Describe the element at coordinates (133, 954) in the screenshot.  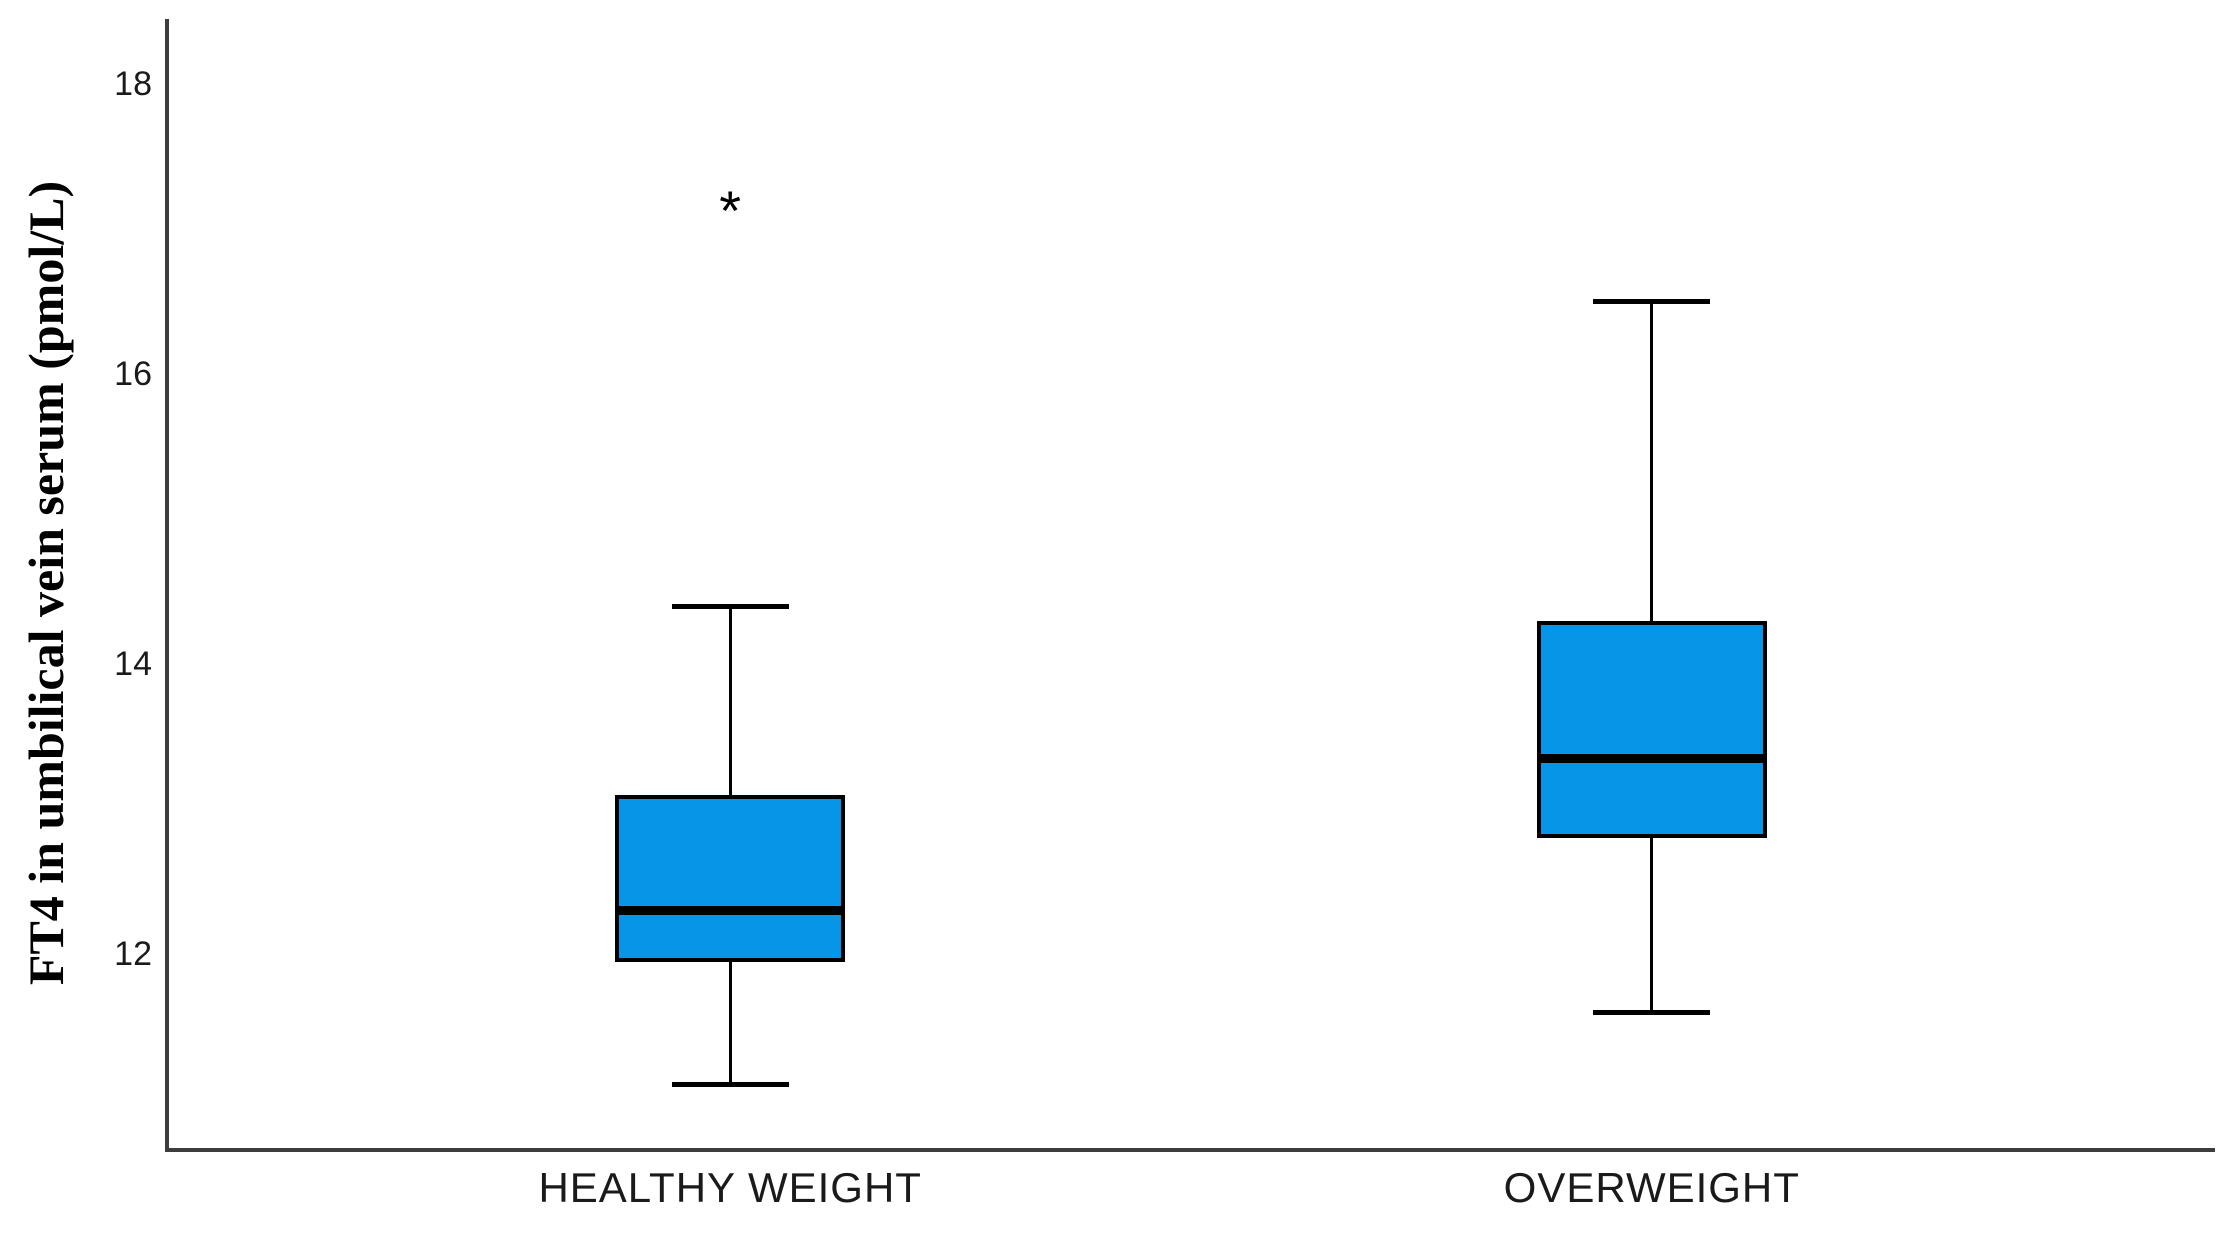
I see `y-tick-label: 12` at that location.